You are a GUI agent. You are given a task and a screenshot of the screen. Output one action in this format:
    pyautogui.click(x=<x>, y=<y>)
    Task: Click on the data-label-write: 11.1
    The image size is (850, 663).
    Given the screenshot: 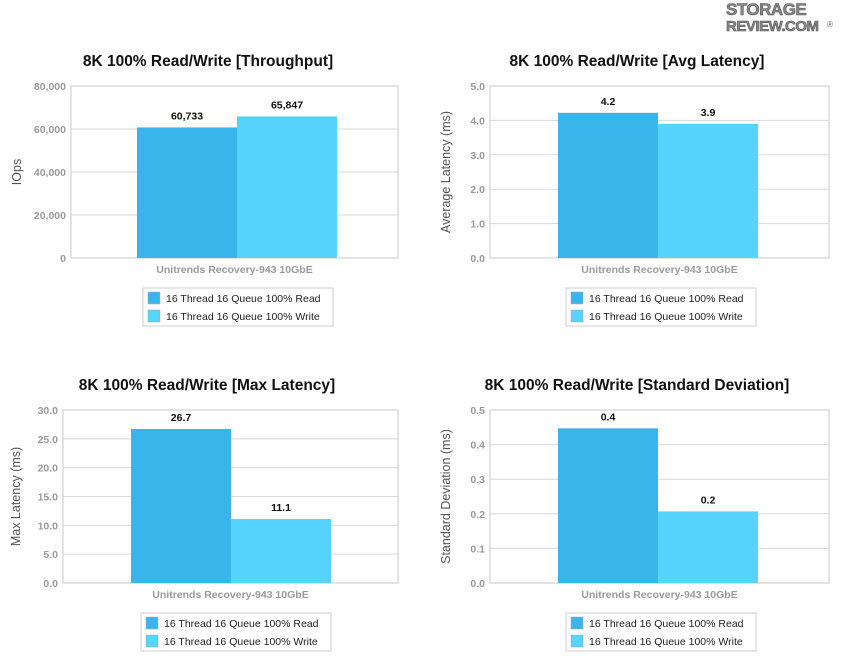 What is the action you would take?
    pyautogui.click(x=281, y=508)
    